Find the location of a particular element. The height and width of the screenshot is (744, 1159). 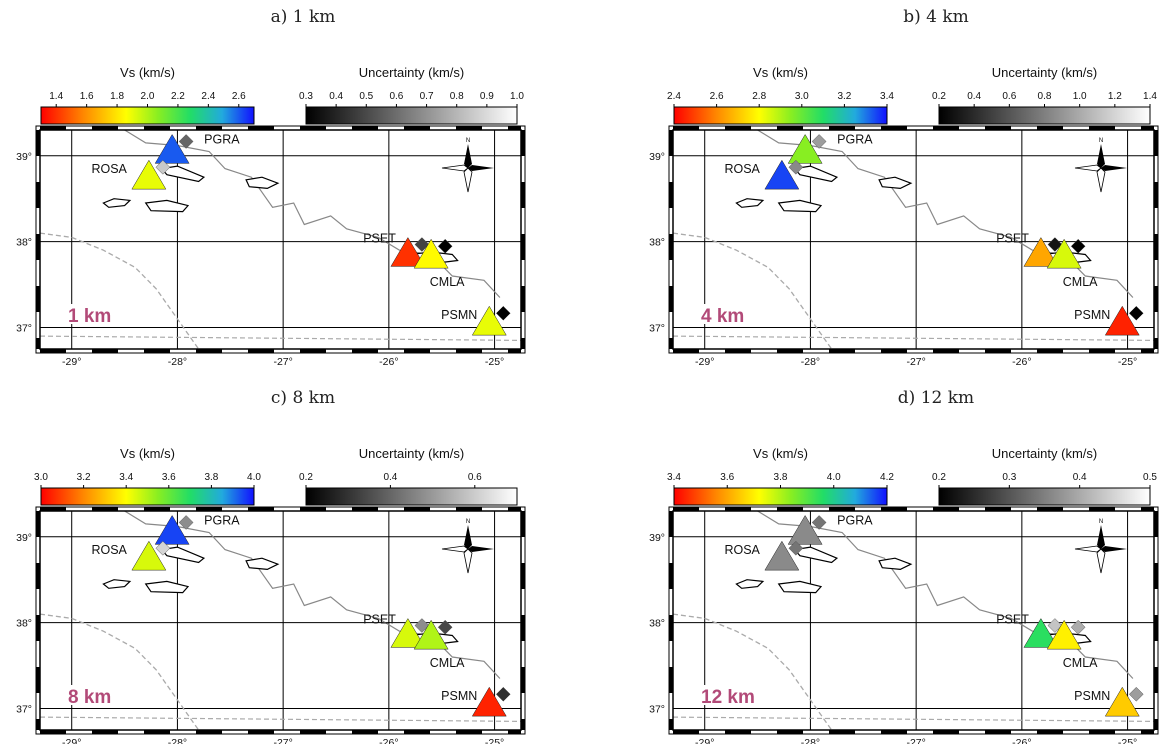

station-marker: PGRA is located at coordinates (197, 148).